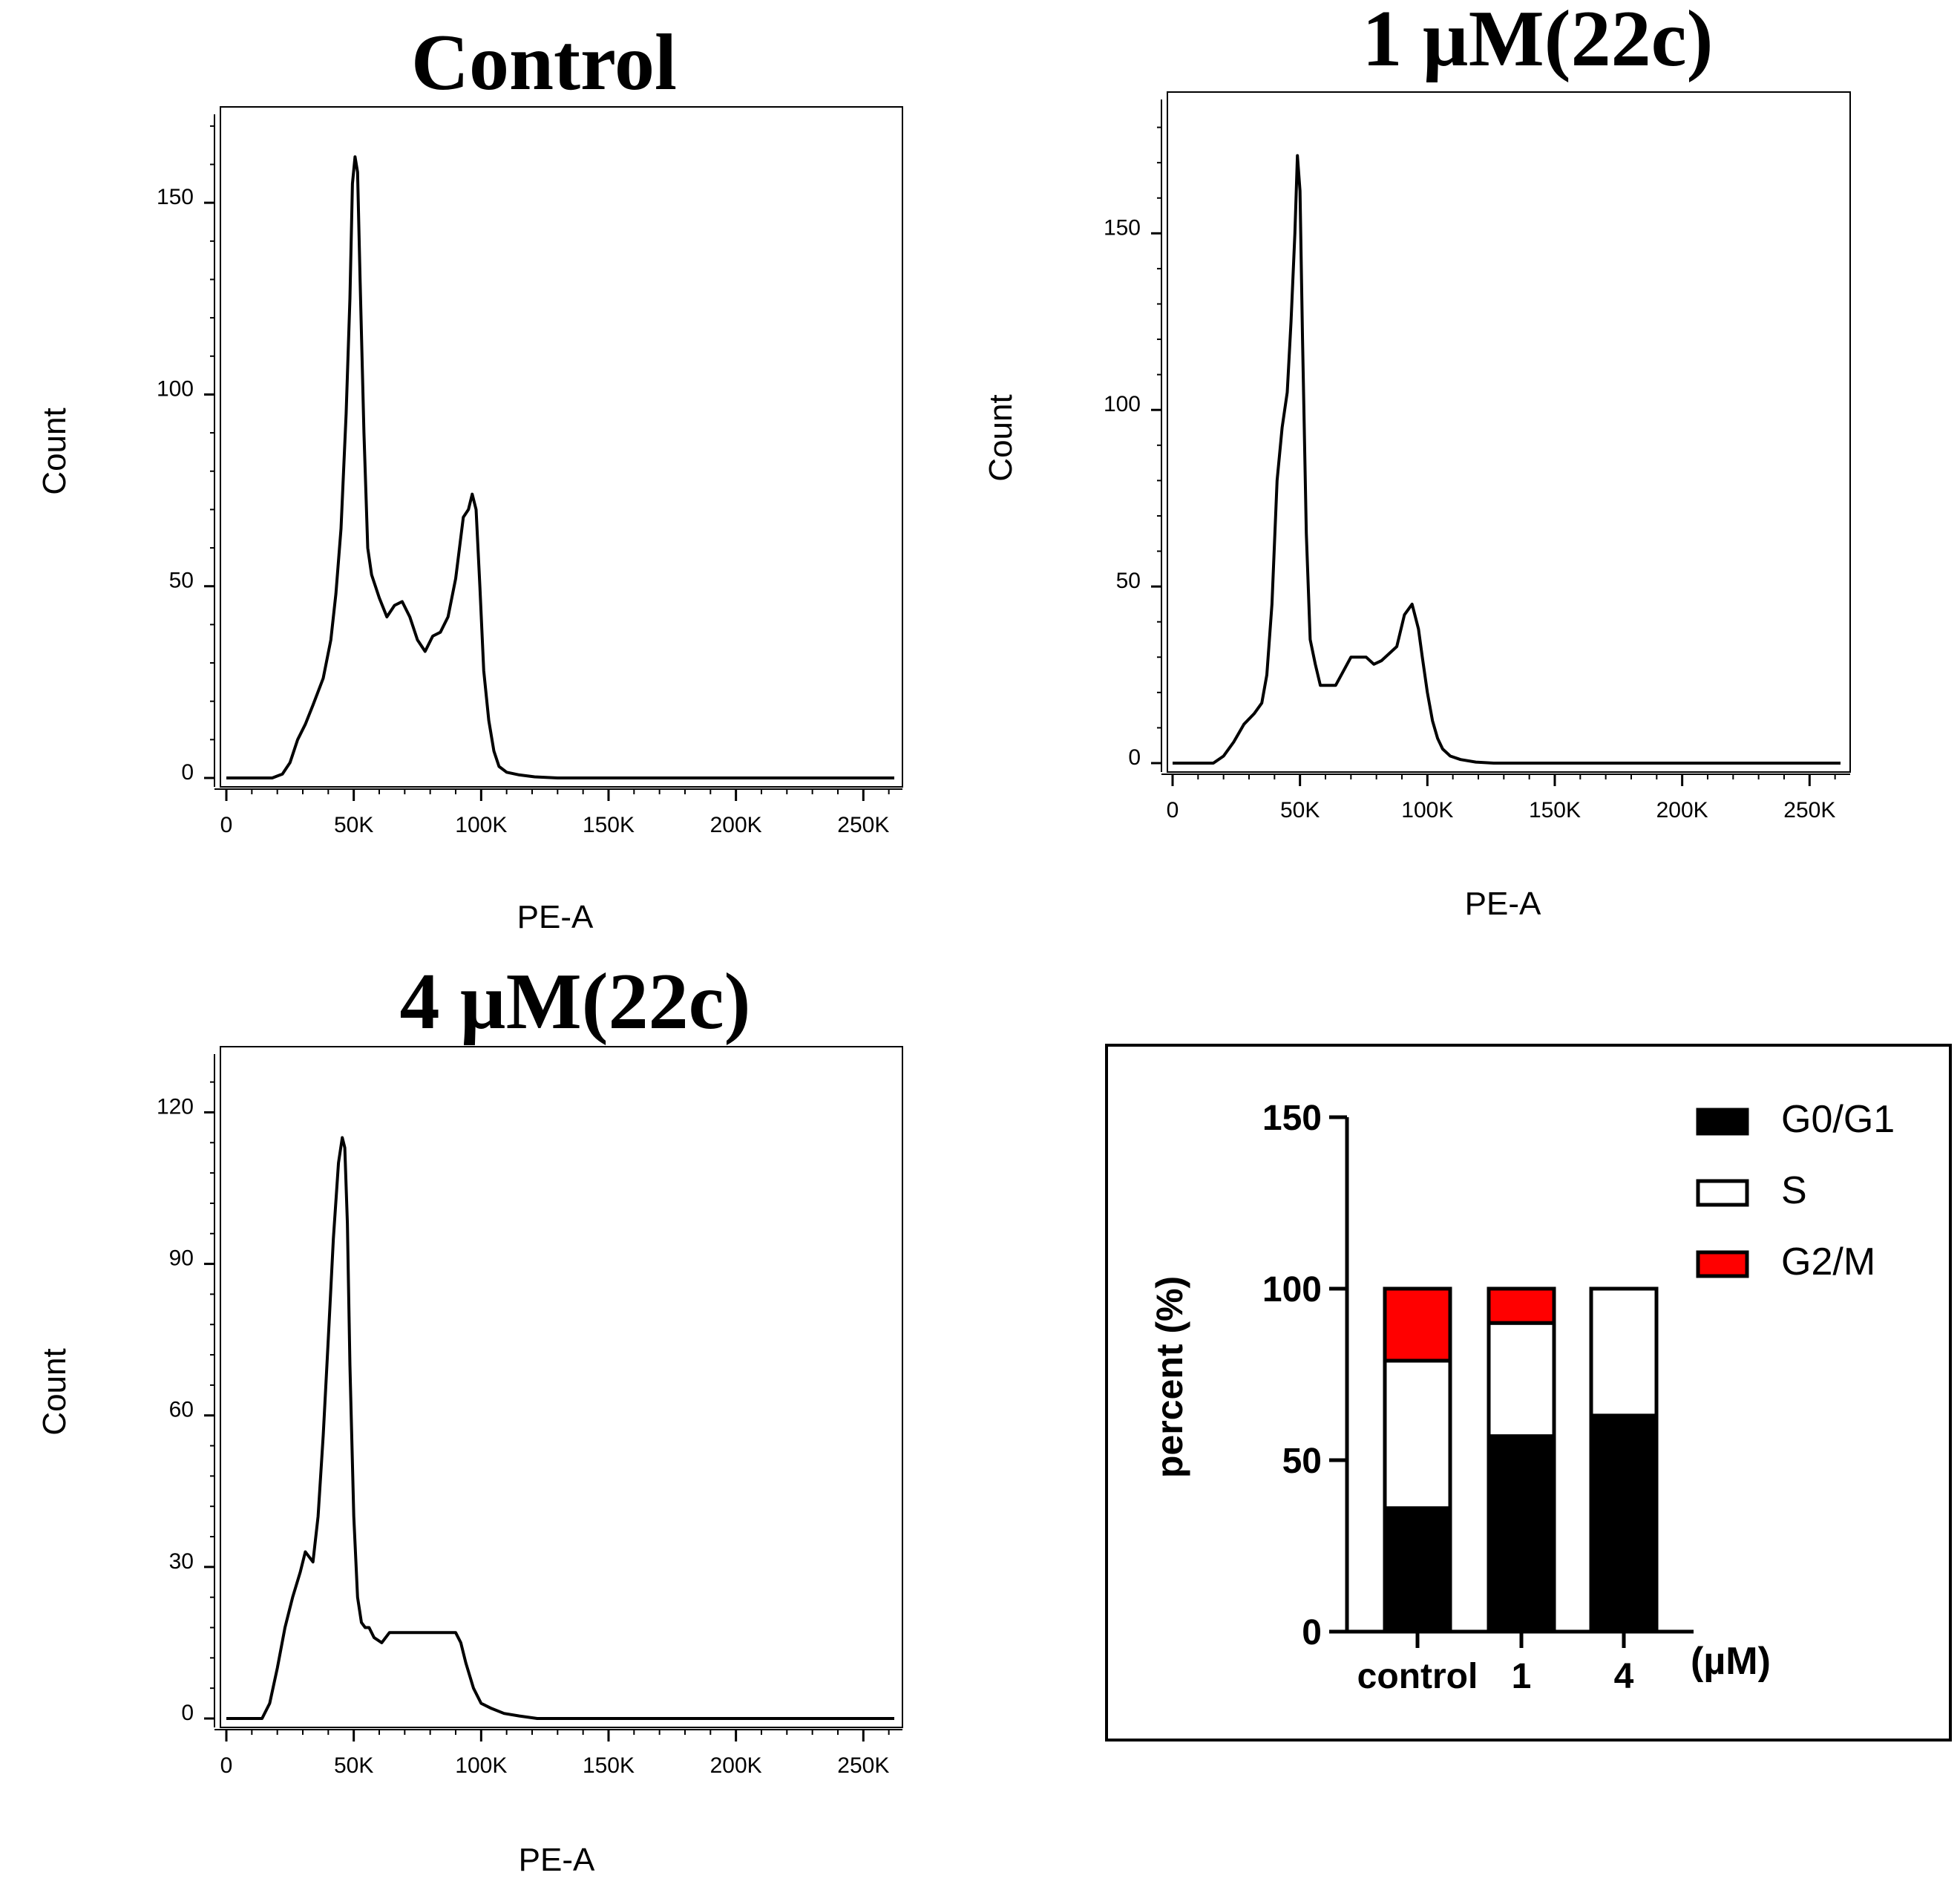  I want to click on legend-label: G2/M, so click(1828, 1261).